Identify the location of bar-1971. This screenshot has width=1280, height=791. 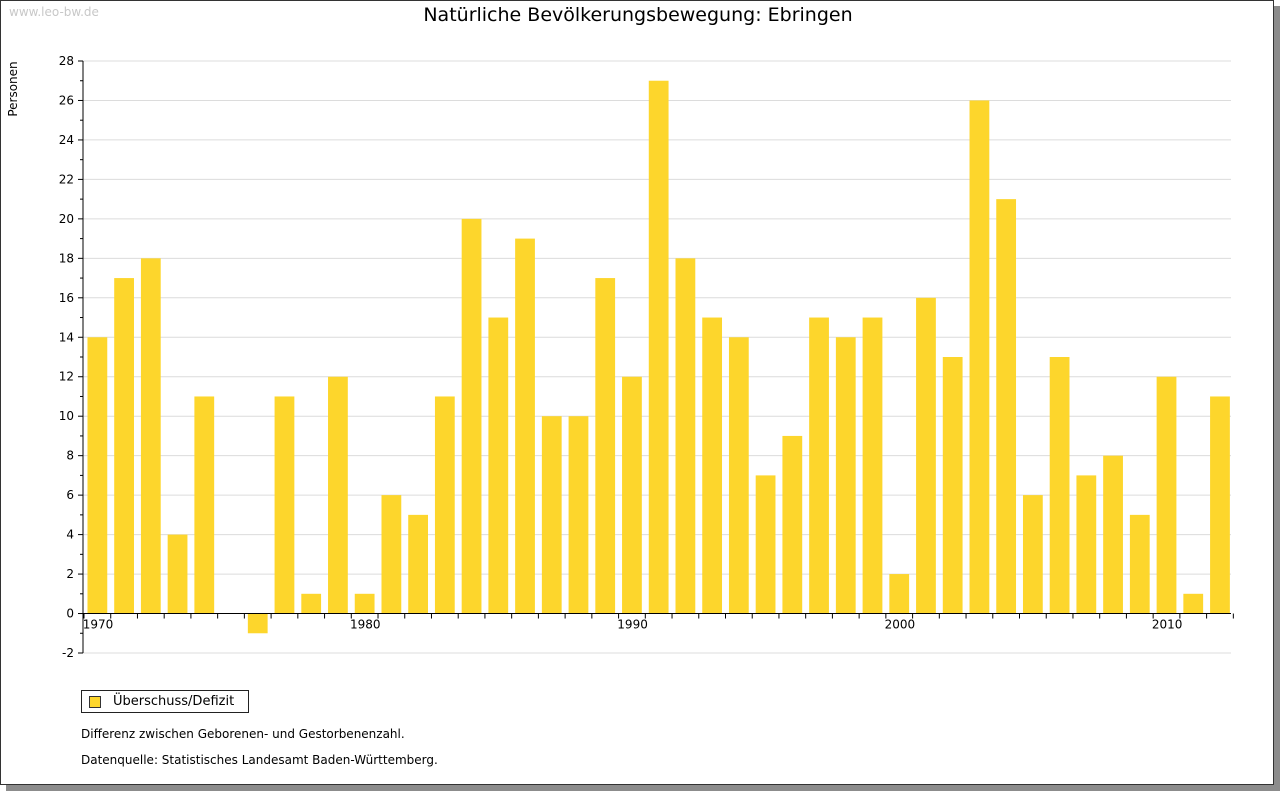
(124, 446).